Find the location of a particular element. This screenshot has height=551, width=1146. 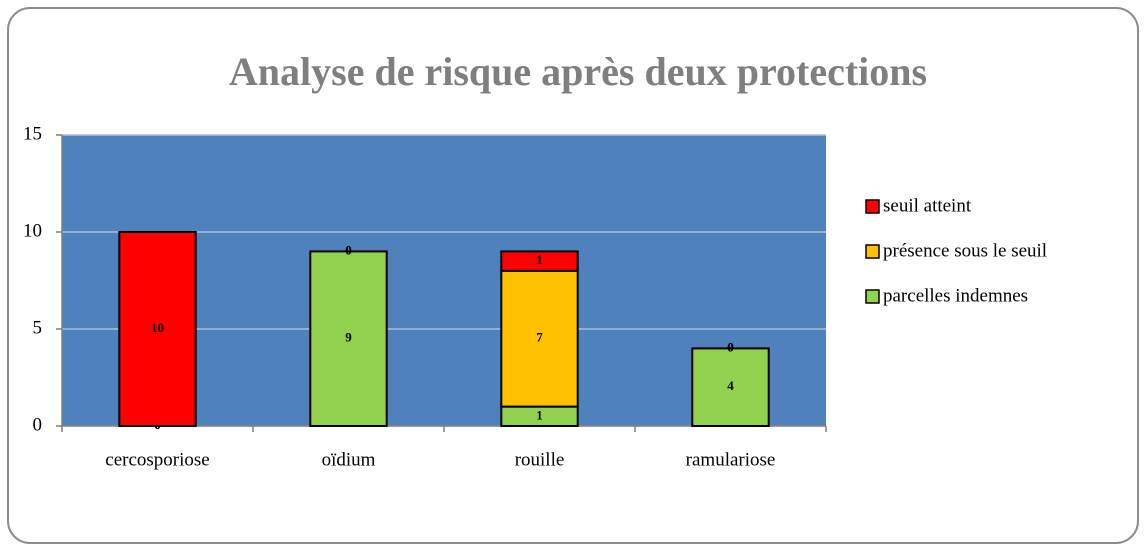

x-tick-label: ramulariose is located at coordinates (731, 459).